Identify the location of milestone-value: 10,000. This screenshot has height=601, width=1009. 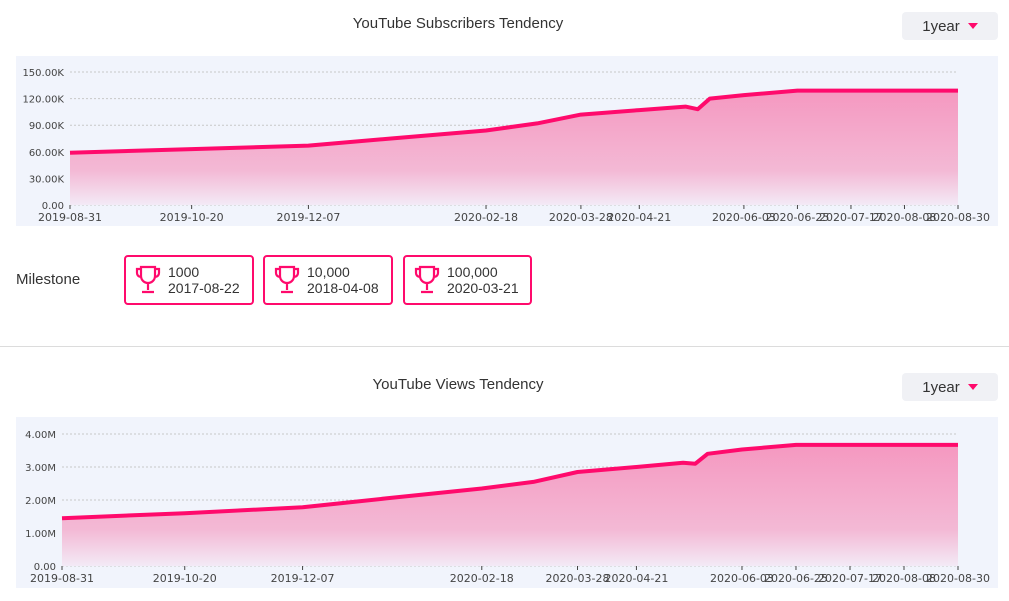
(328, 272).